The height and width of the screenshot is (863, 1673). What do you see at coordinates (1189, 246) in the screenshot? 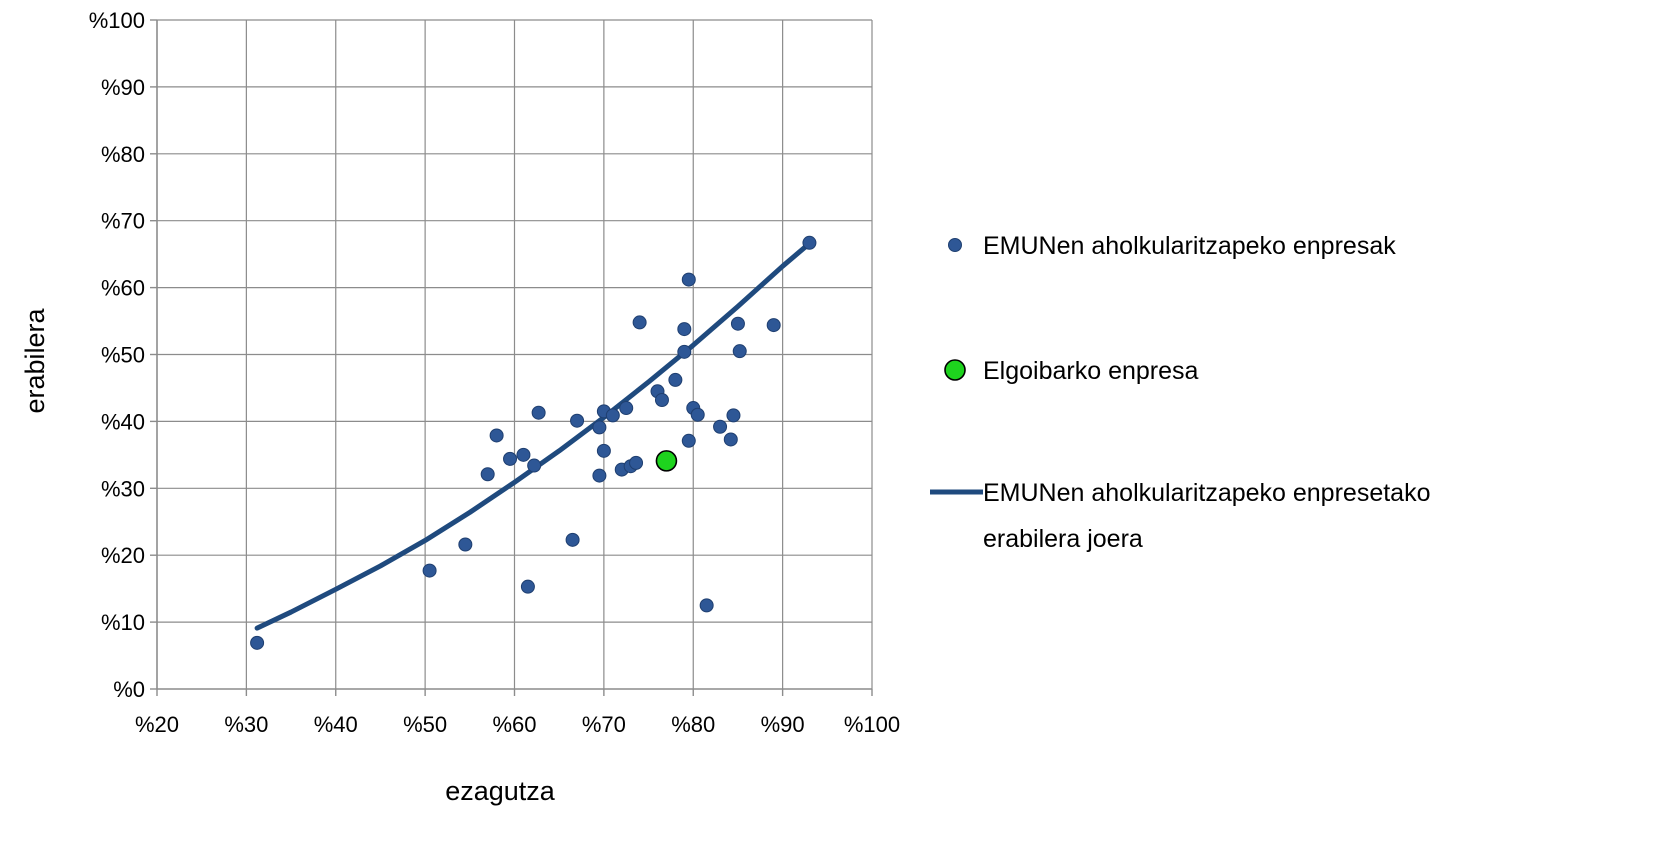
I see `legend-label-emun-companies: EMUNen aholkularitzapeko enpresak` at bounding box center [1189, 246].